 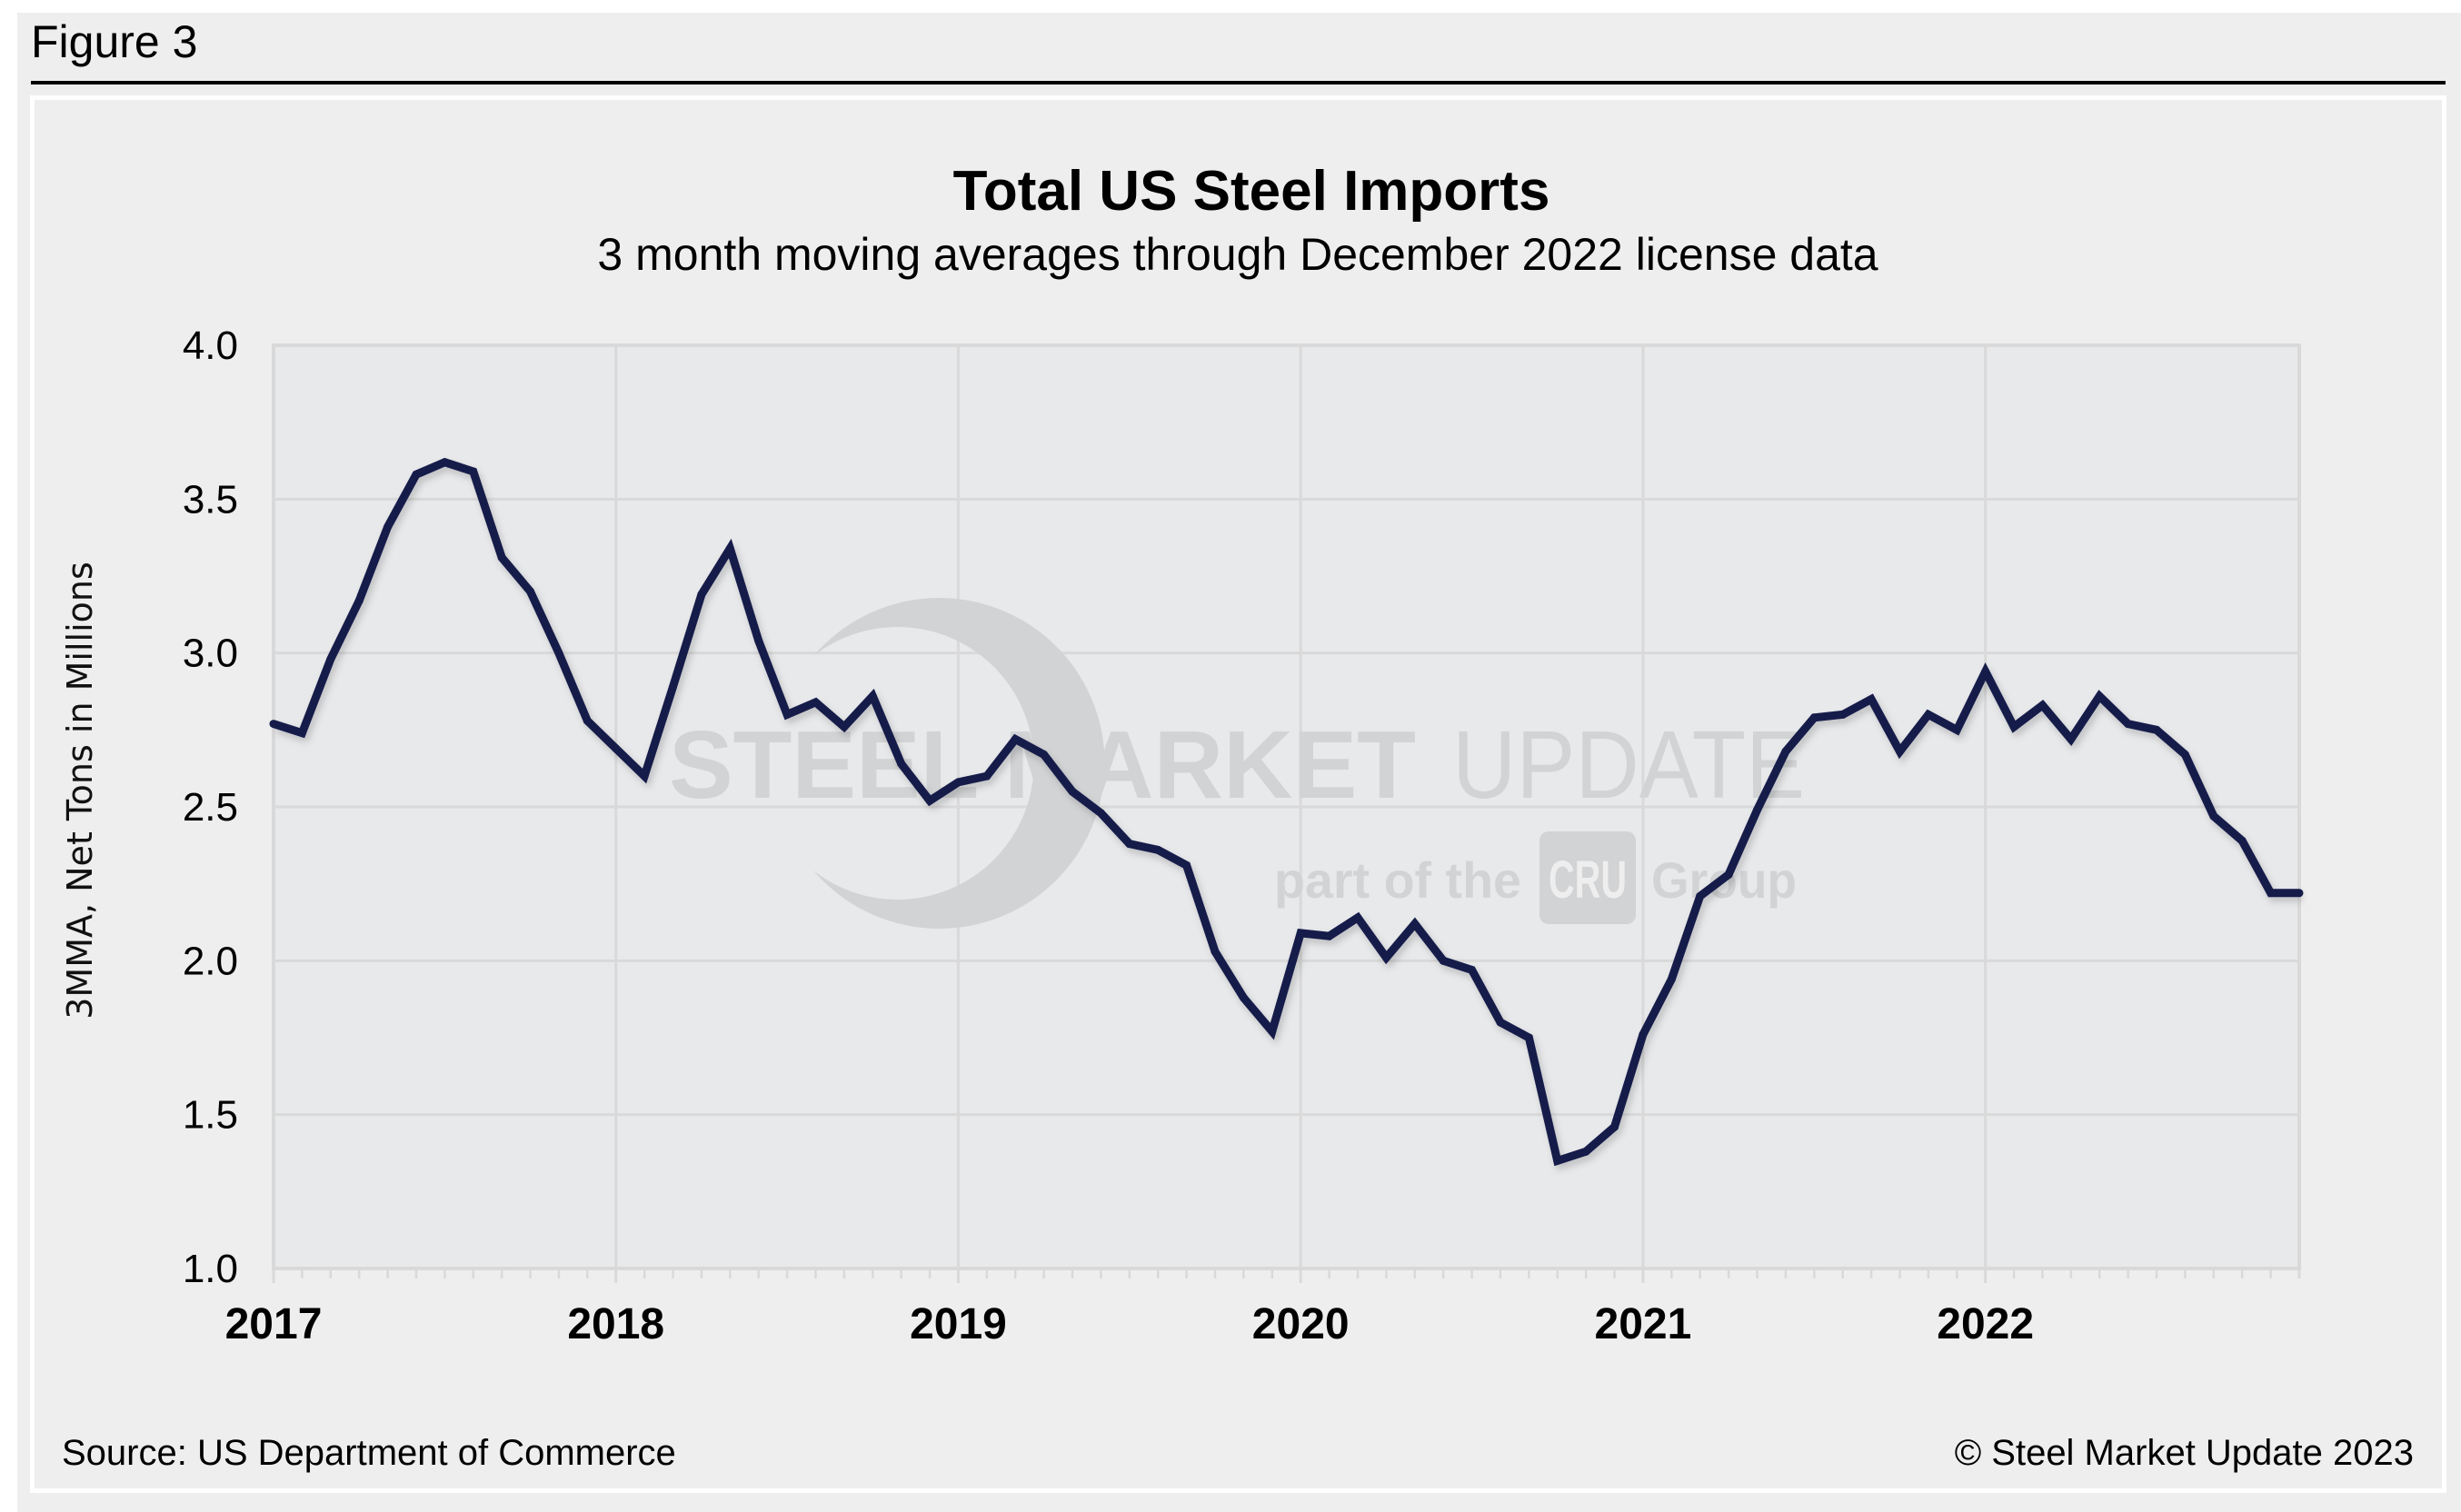 I want to click on y-axis-label: 3MMA, Net Tons in Millions, so click(x=80, y=791).